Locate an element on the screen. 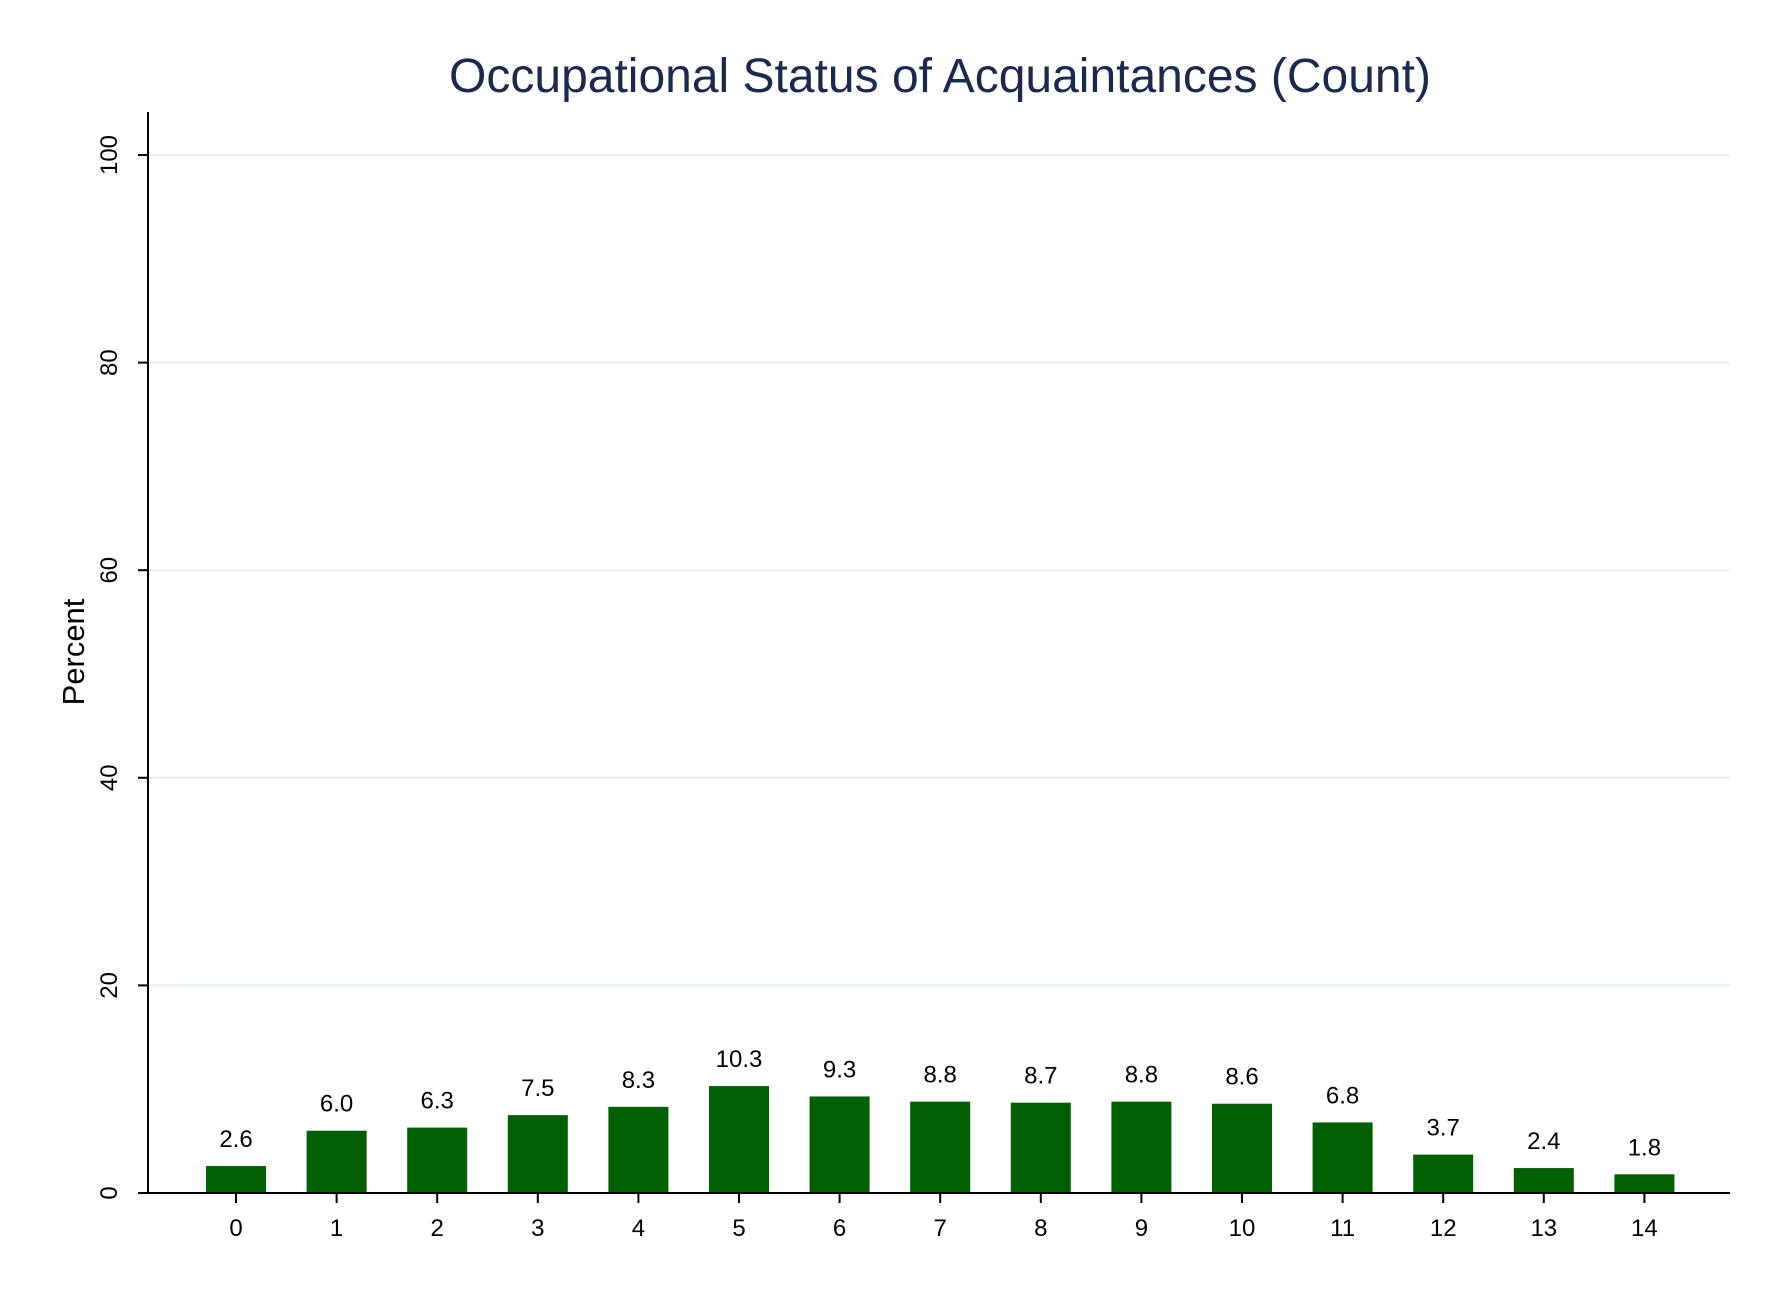  y-tick-labels: 0 20 40 60 80 100 is located at coordinates (109, 667).